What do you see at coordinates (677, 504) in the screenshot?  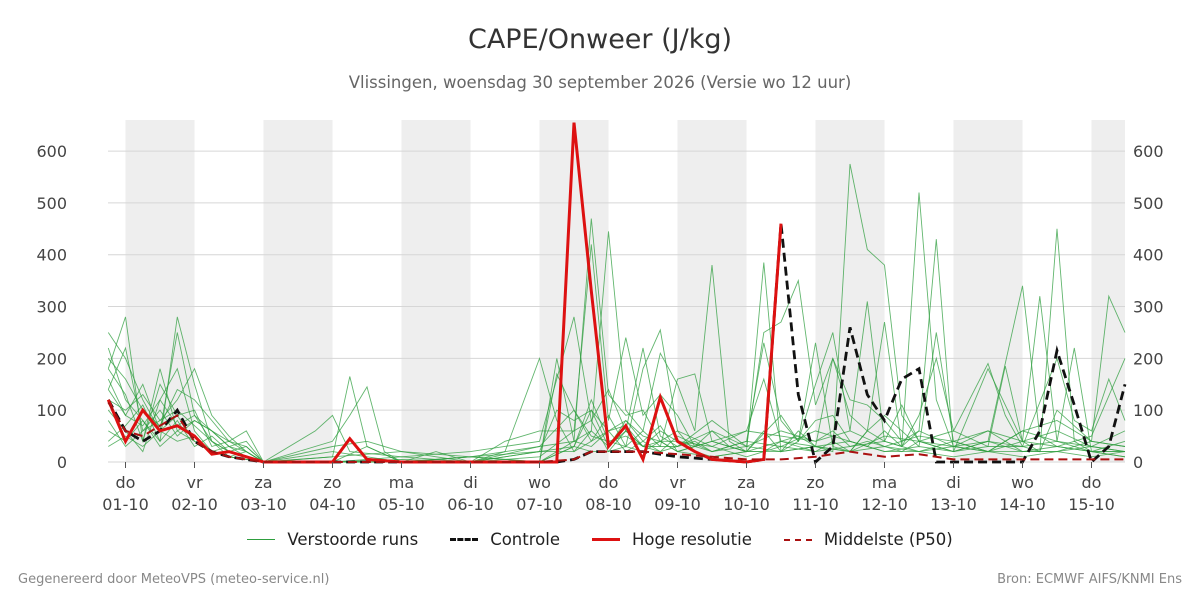 I see `x-tick-date: 09-10` at bounding box center [677, 504].